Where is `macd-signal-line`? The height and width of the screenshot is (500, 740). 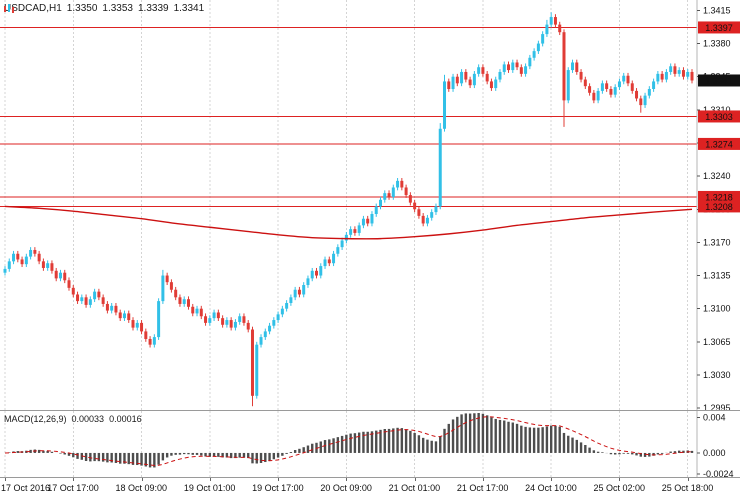 macd-signal-line is located at coordinates (348, 441).